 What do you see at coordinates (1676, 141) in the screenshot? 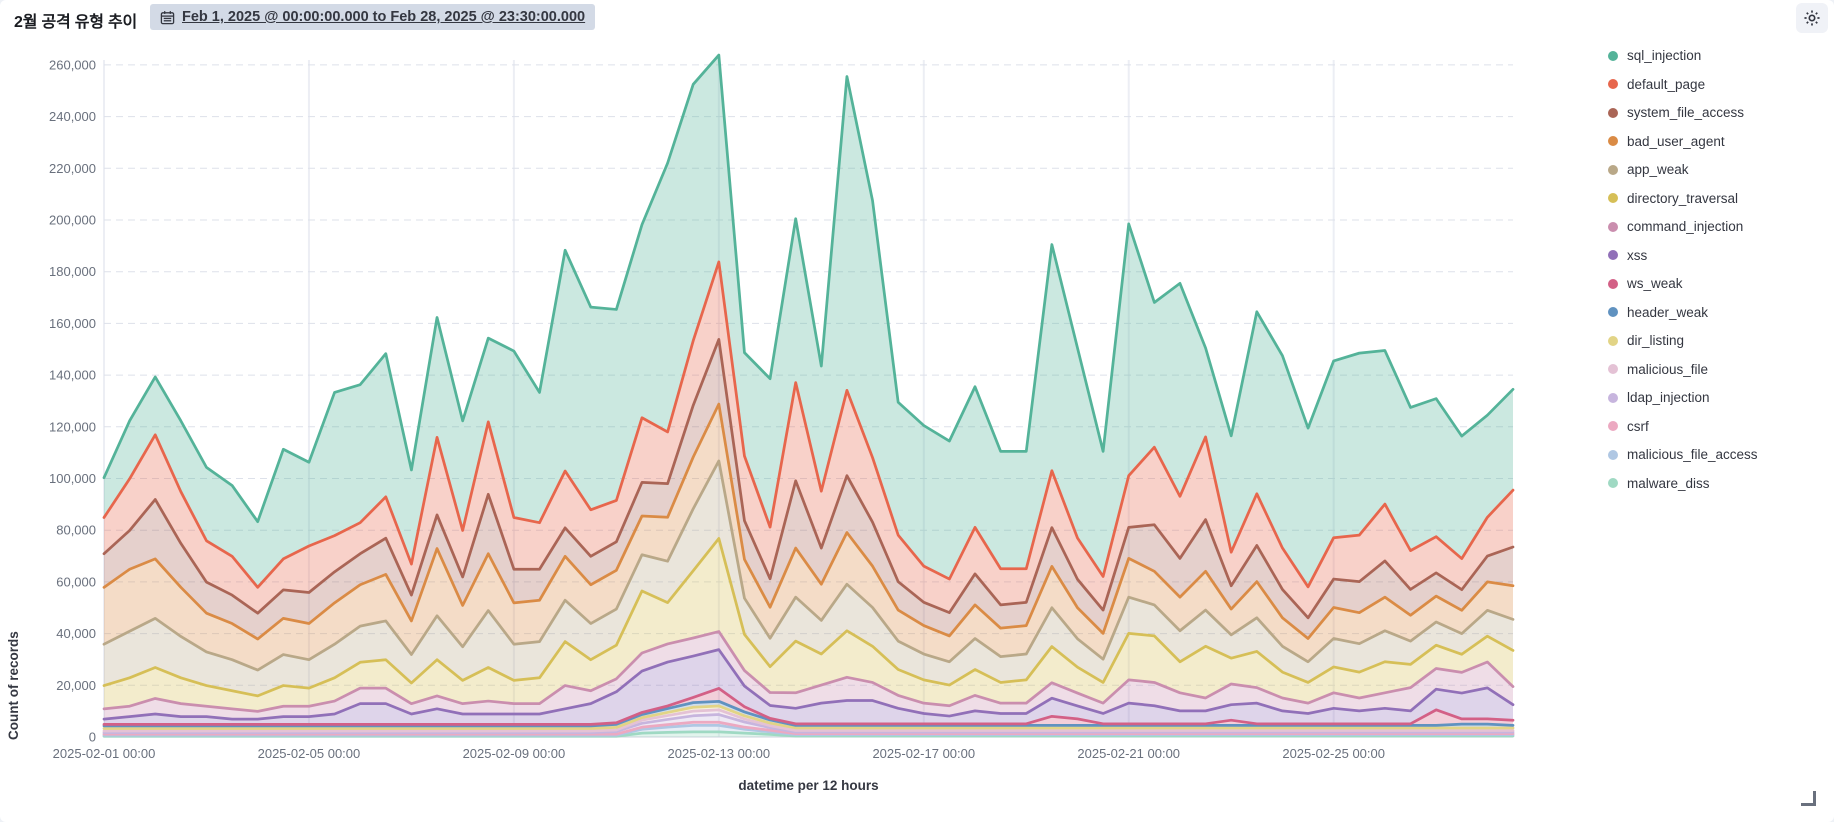
I see `legend-label: bad_user_agent` at bounding box center [1676, 141].